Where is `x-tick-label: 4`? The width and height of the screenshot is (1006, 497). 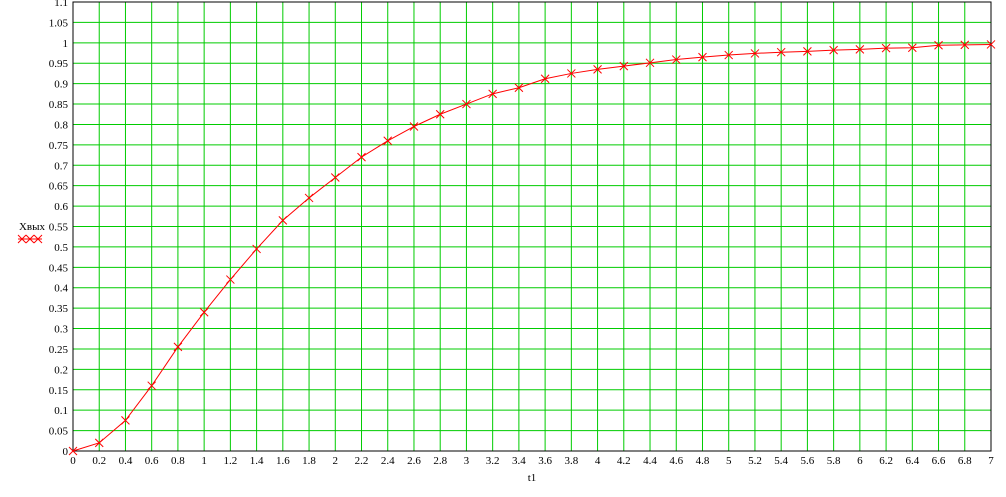
x-tick-label: 4 is located at coordinates (598, 461).